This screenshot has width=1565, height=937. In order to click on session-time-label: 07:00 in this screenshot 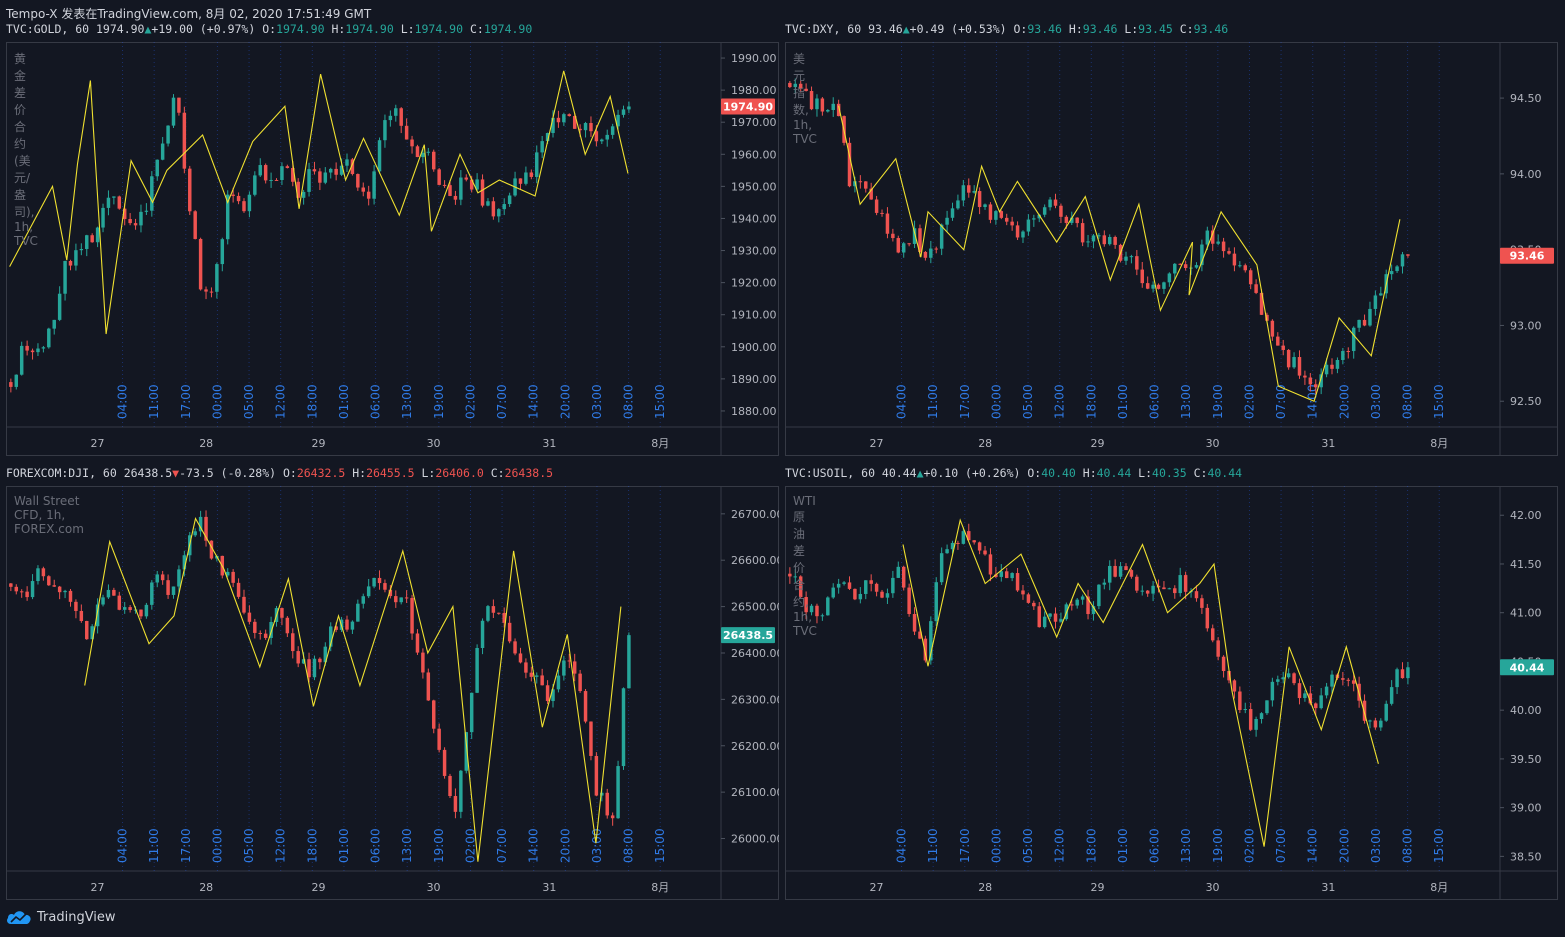, I will do `click(1281, 845)`.